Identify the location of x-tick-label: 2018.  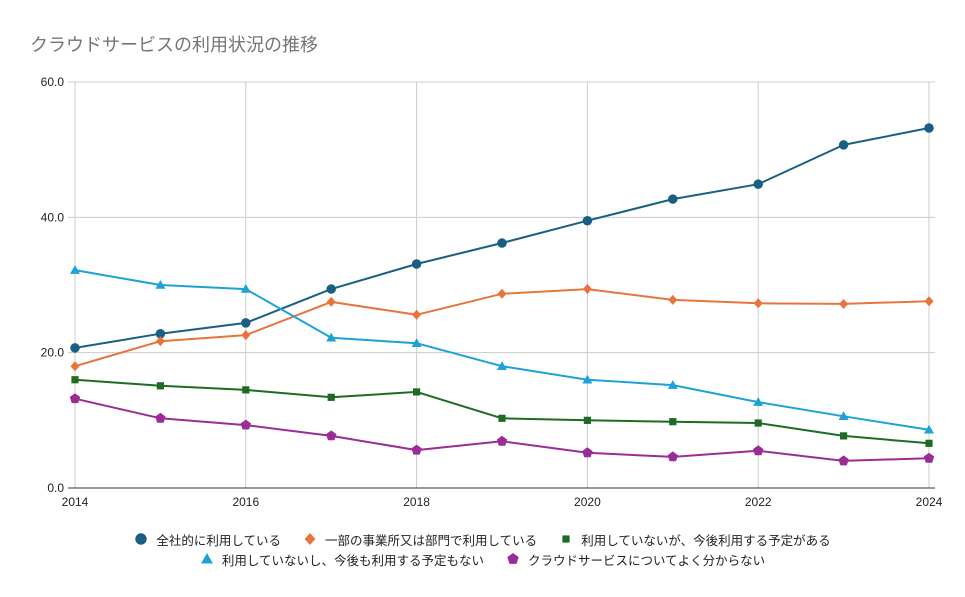
(416, 502).